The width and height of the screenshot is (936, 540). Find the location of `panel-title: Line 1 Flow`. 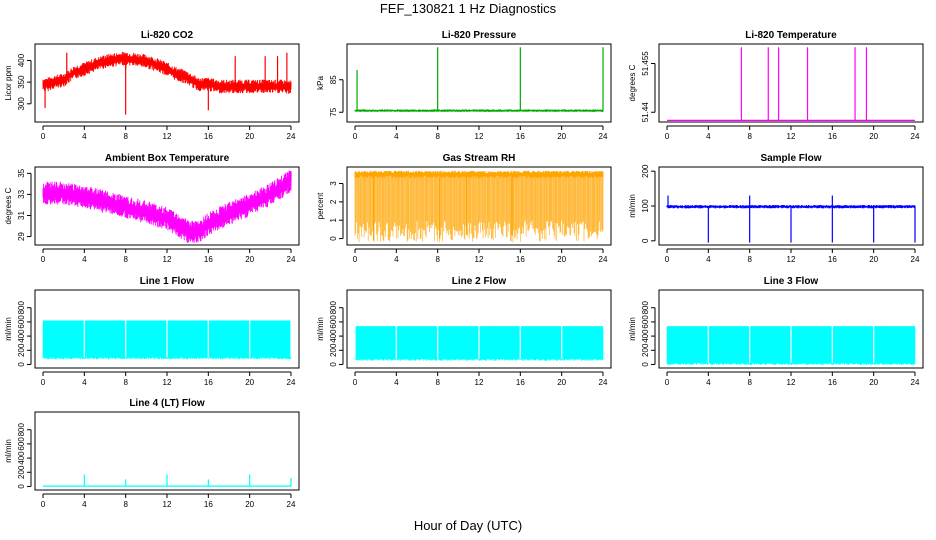

panel-title: Line 1 Flow is located at coordinates (167, 281).